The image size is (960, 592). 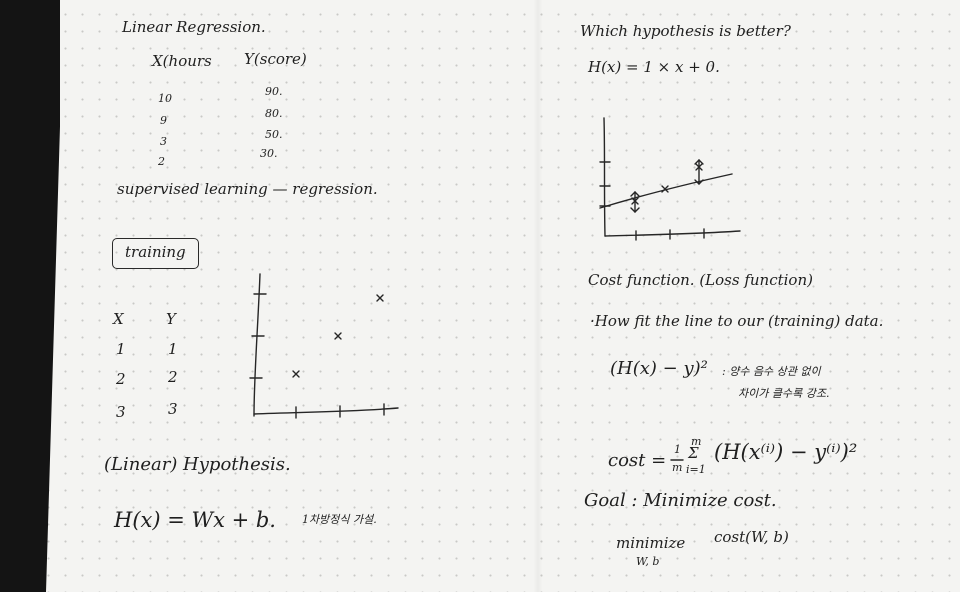 I want to click on train-row-x: 3, so click(x=121, y=412).